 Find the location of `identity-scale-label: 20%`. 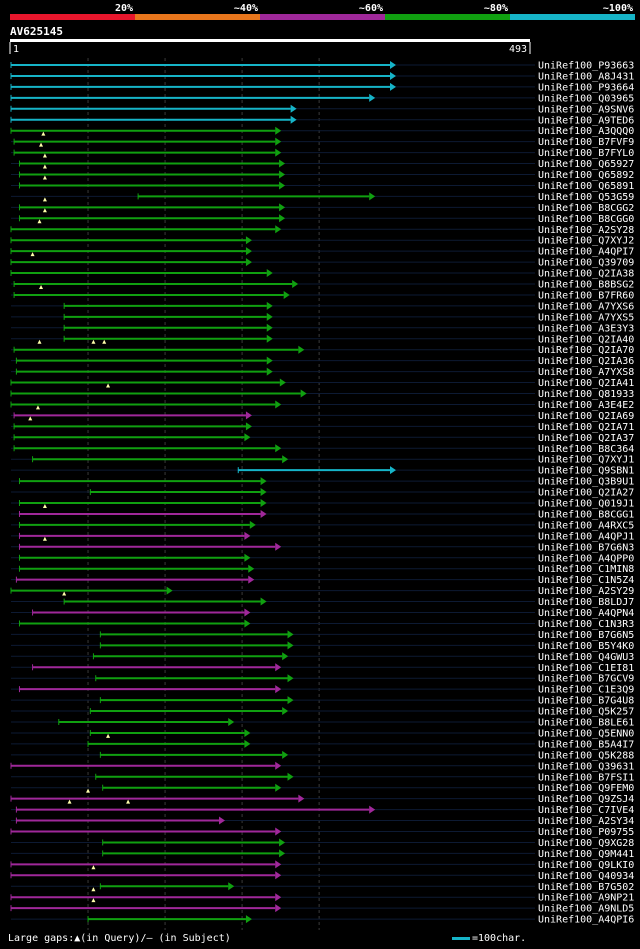

identity-scale-label: 20% is located at coordinates (124, 8).